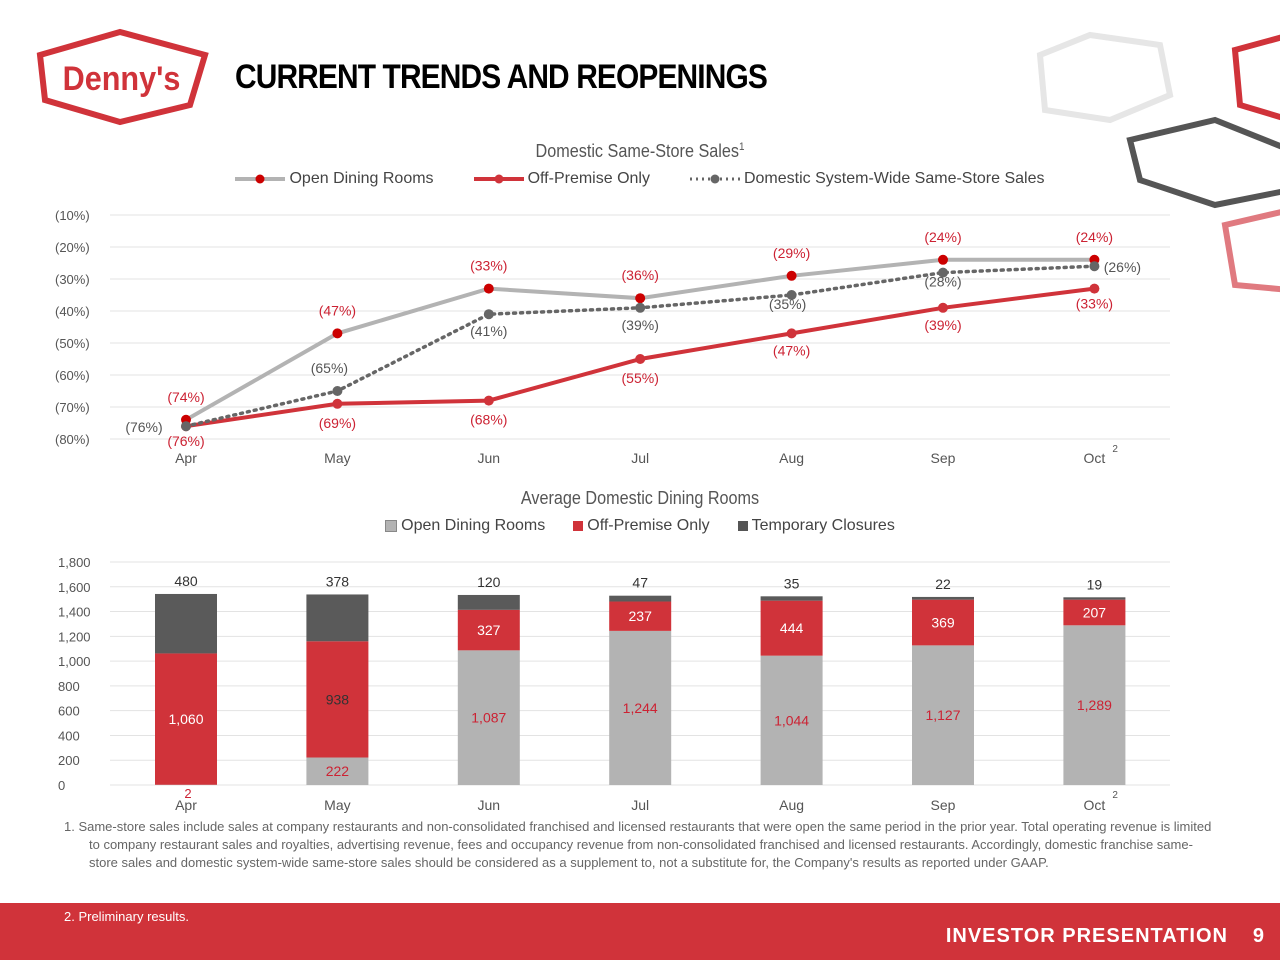 The height and width of the screenshot is (960, 1280). I want to click on data-label: 35, so click(792, 583).